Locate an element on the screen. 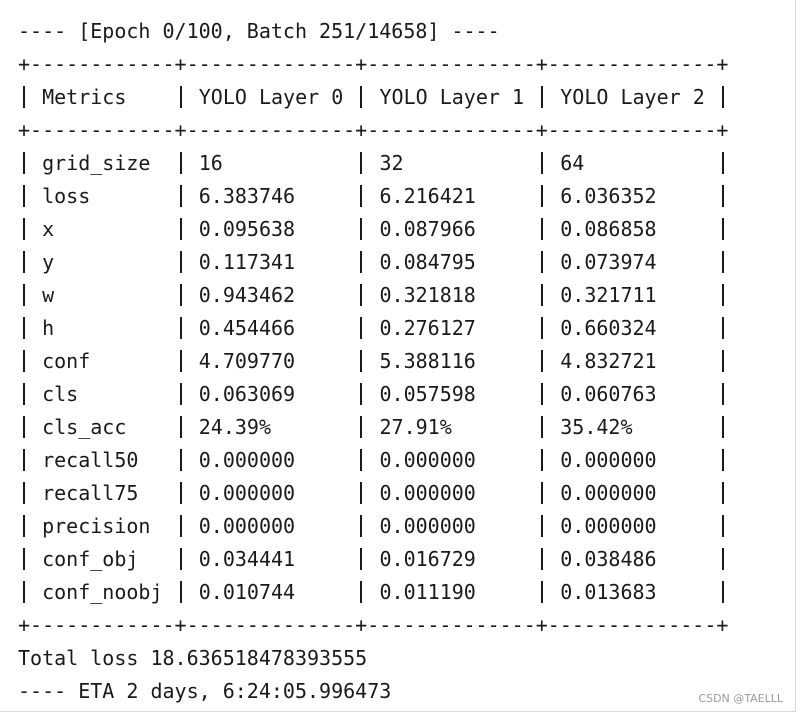  cell-value: 0.060763 is located at coordinates (608, 394).